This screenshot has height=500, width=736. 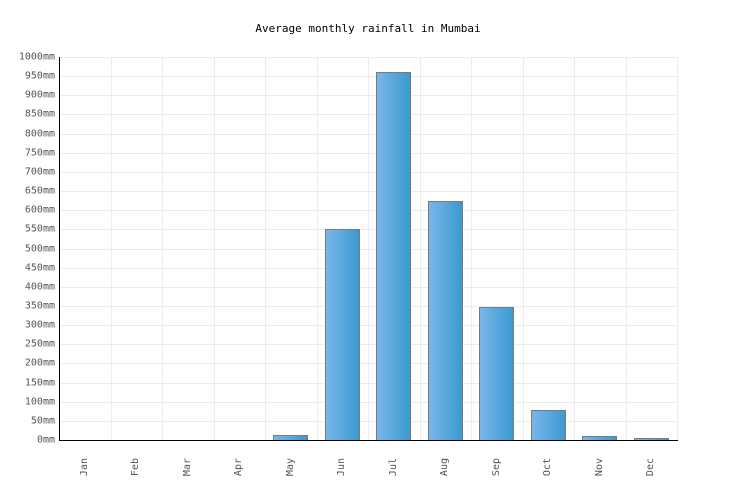 What do you see at coordinates (291, 437) in the screenshot?
I see `bar-may` at bounding box center [291, 437].